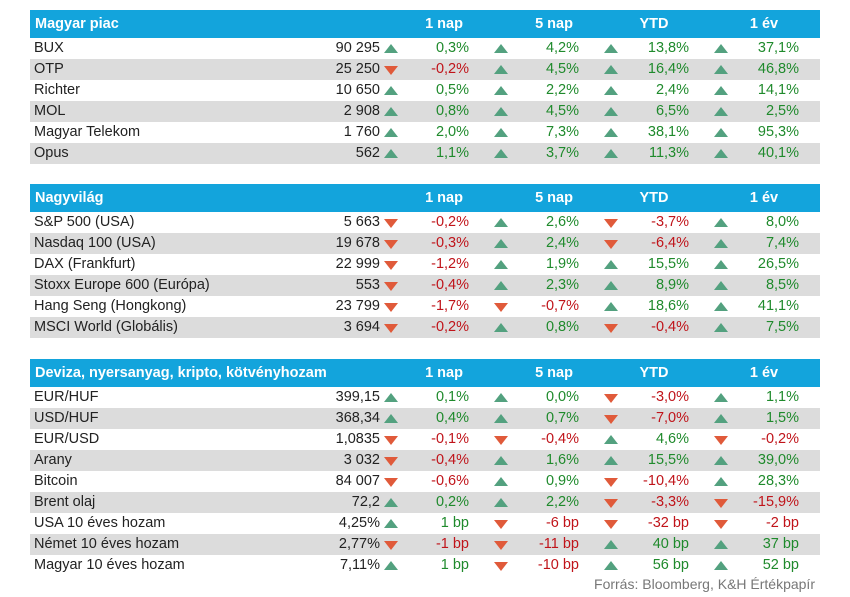 This screenshot has width=850, height=597. I want to click on table-row: MOL 2 908 0,8% 4,5% 6,5% 2,5%, so click(425, 111).